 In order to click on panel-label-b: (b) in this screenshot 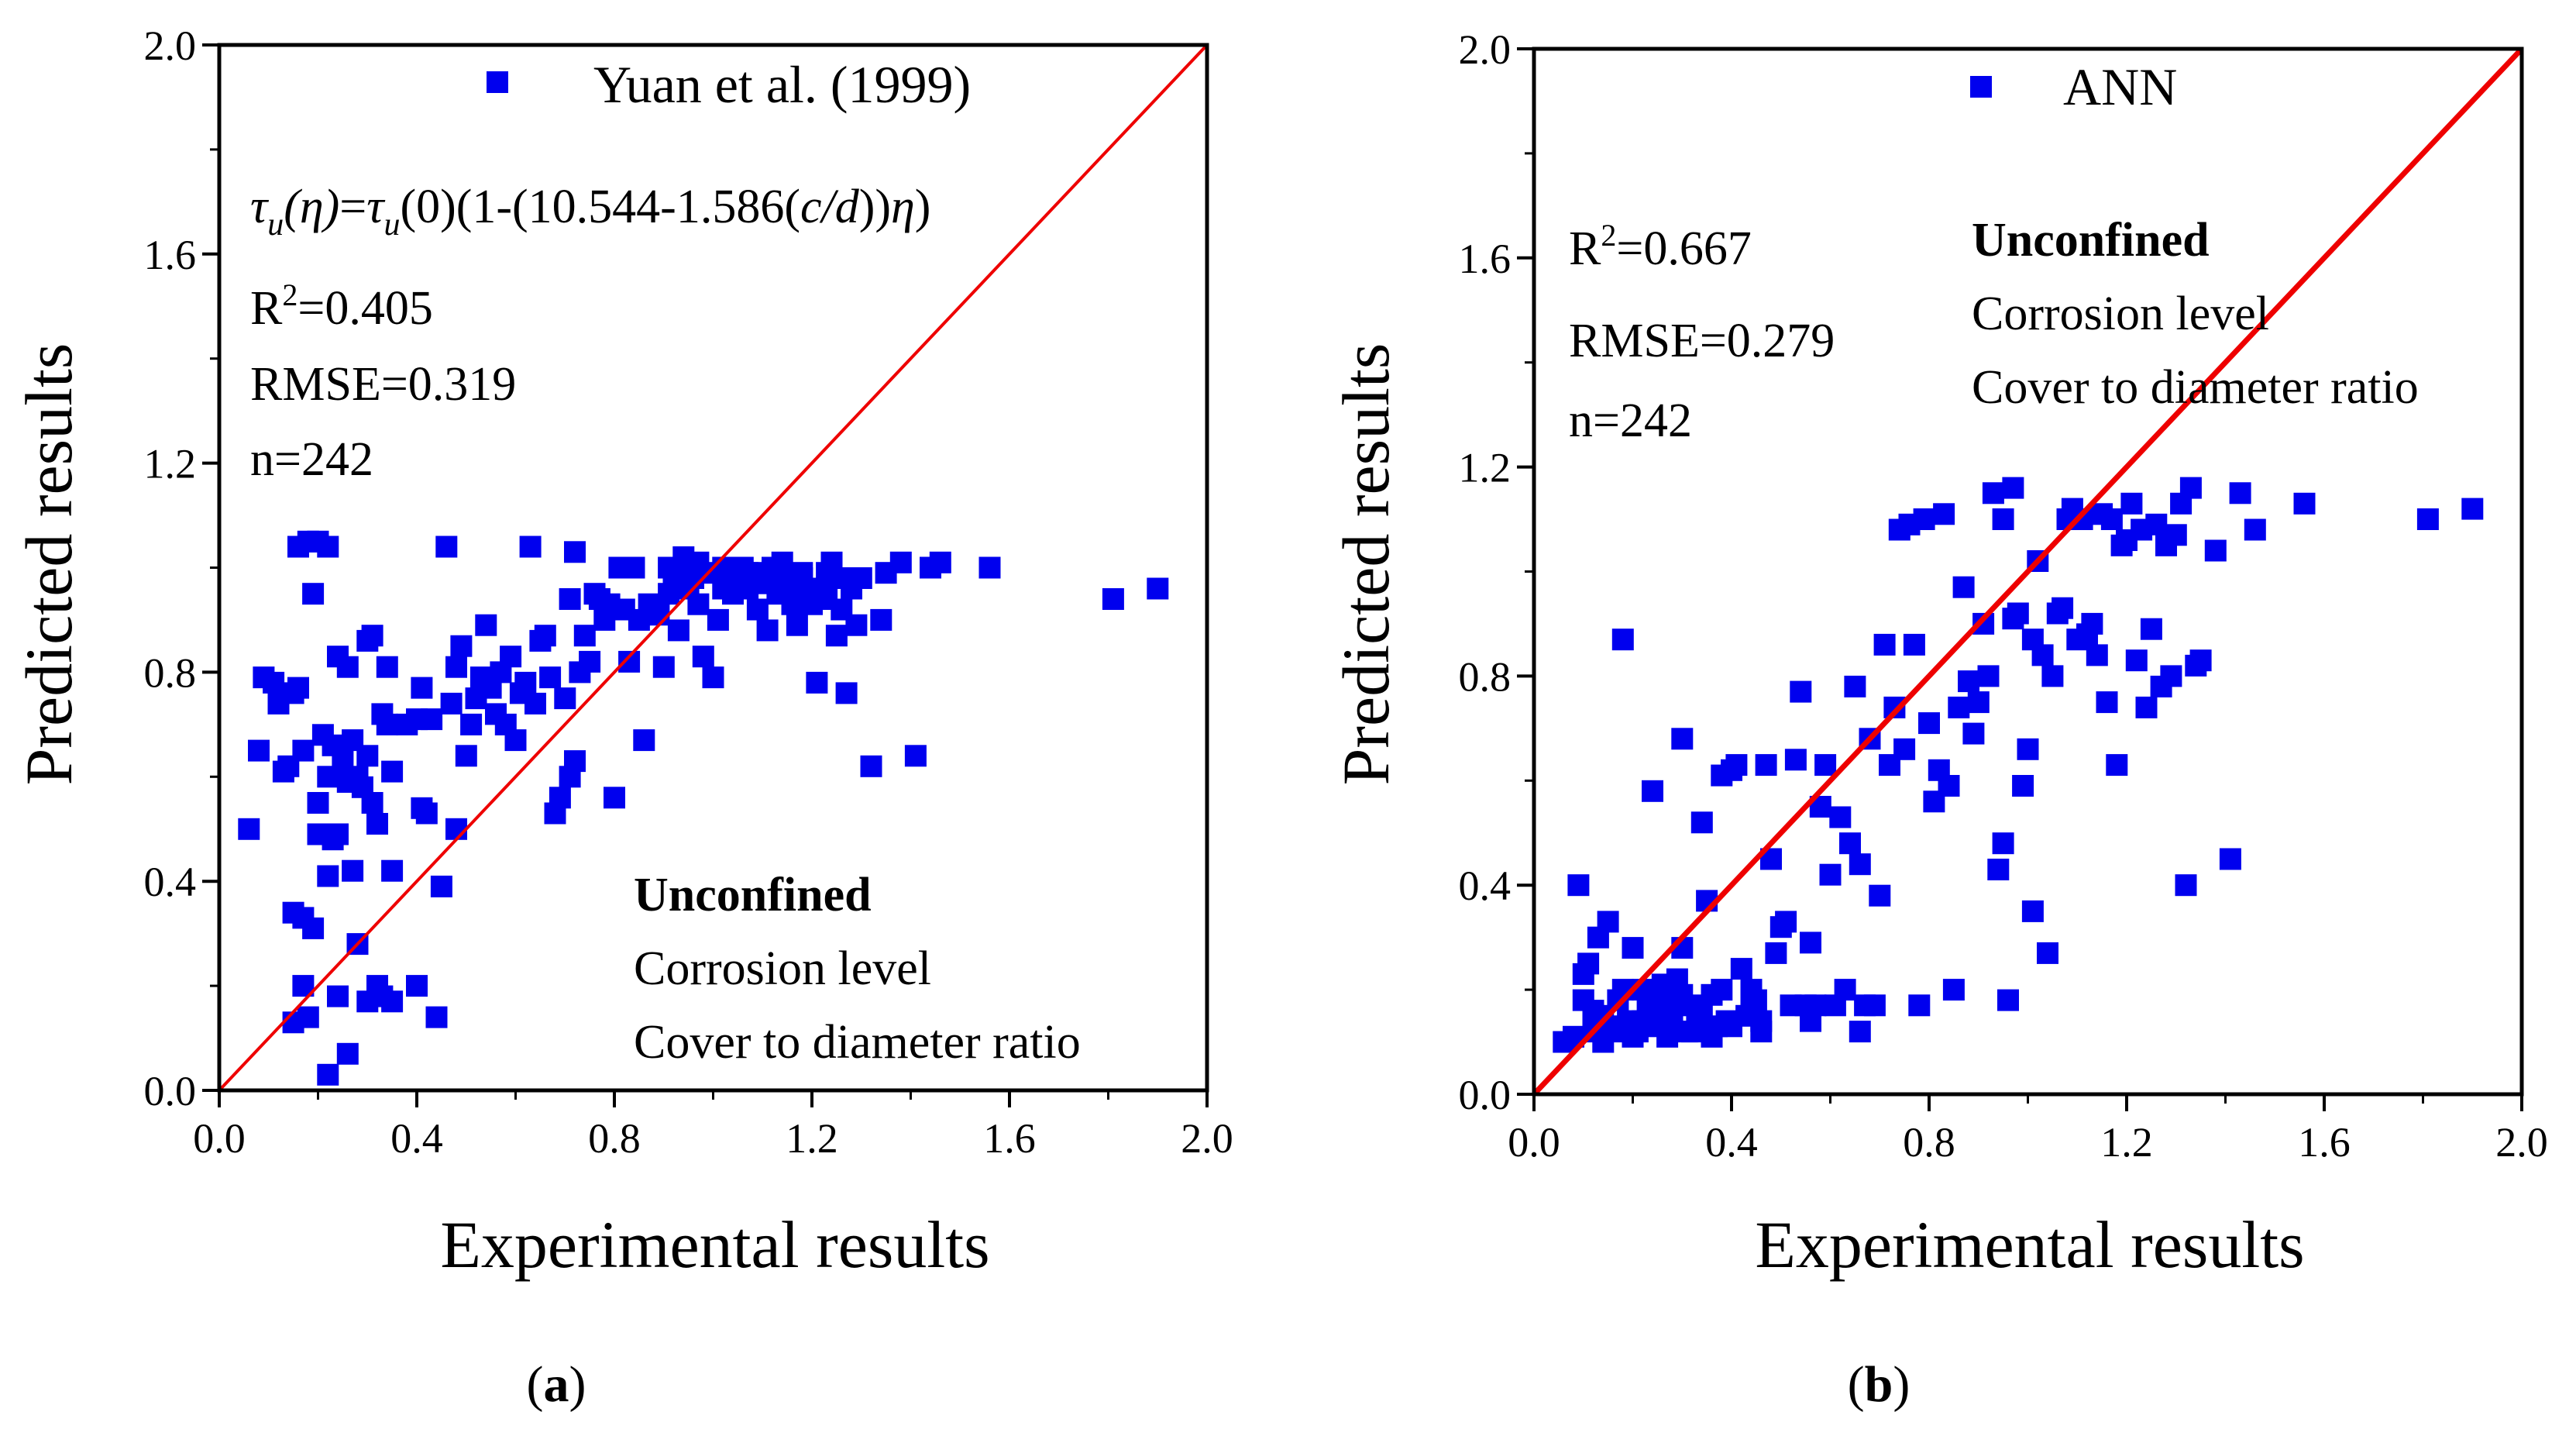, I will do `click(1879, 1384)`.